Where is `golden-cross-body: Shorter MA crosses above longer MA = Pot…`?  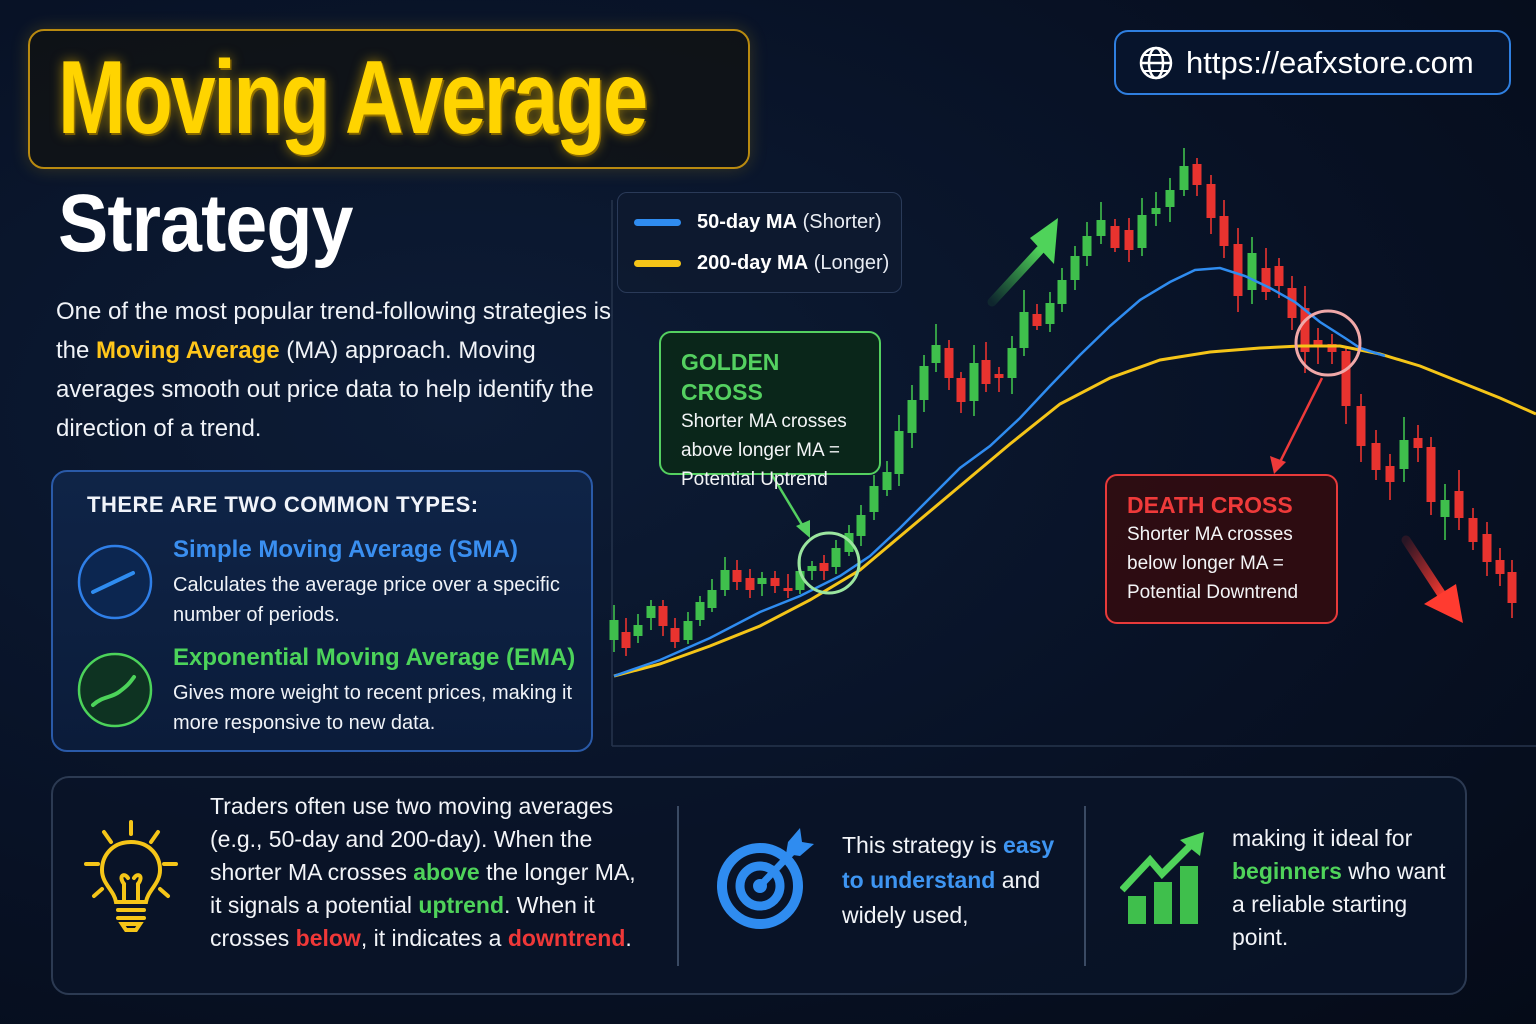
golden-cross-body: Shorter MA crosses above longer MA = Pot… is located at coordinates (764, 450).